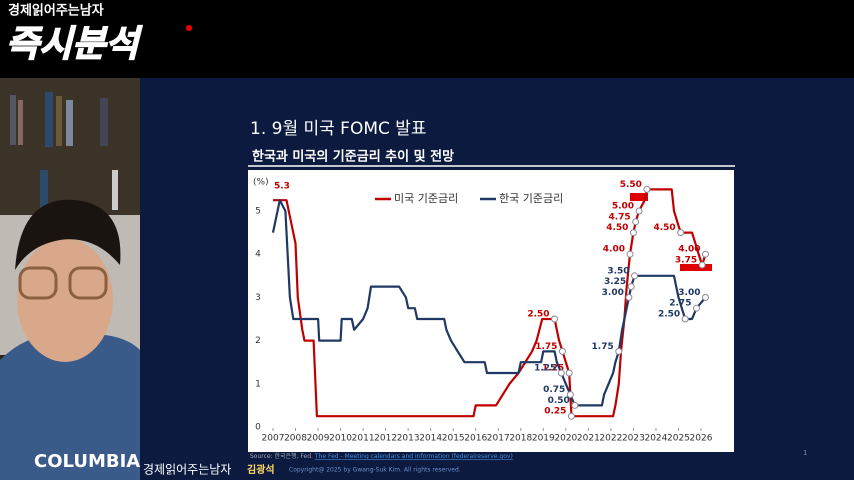 The height and width of the screenshot is (480, 854). What do you see at coordinates (258, 384) in the screenshot?
I see `y-tick-label: 1` at bounding box center [258, 384].